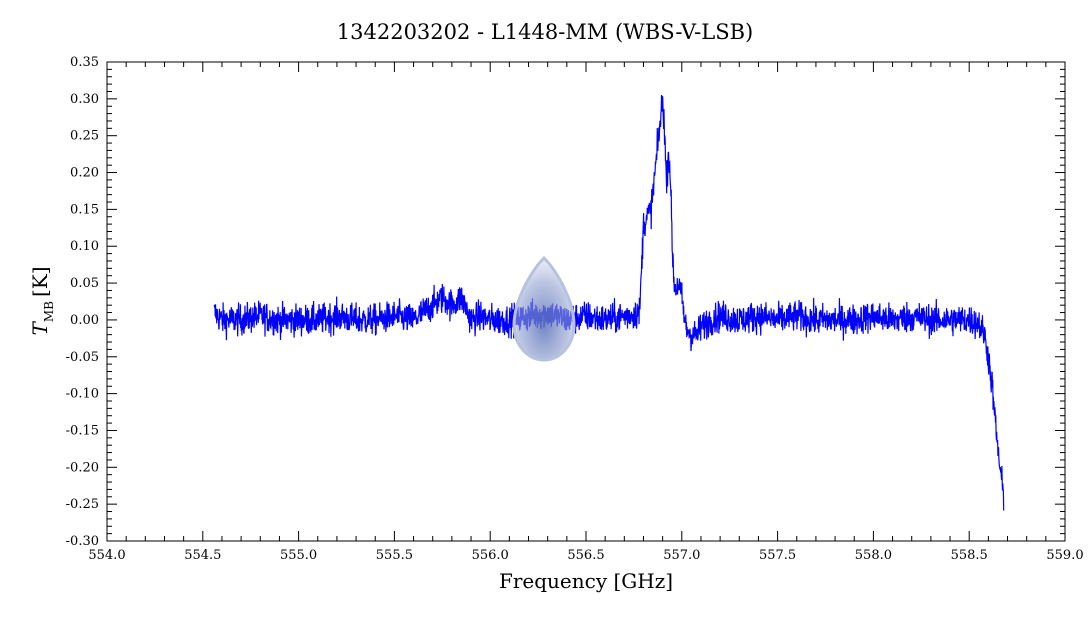 This screenshot has height=618, width=1090. Describe the element at coordinates (82, 357) in the screenshot. I see `y-tick-label: -0.05` at that location.